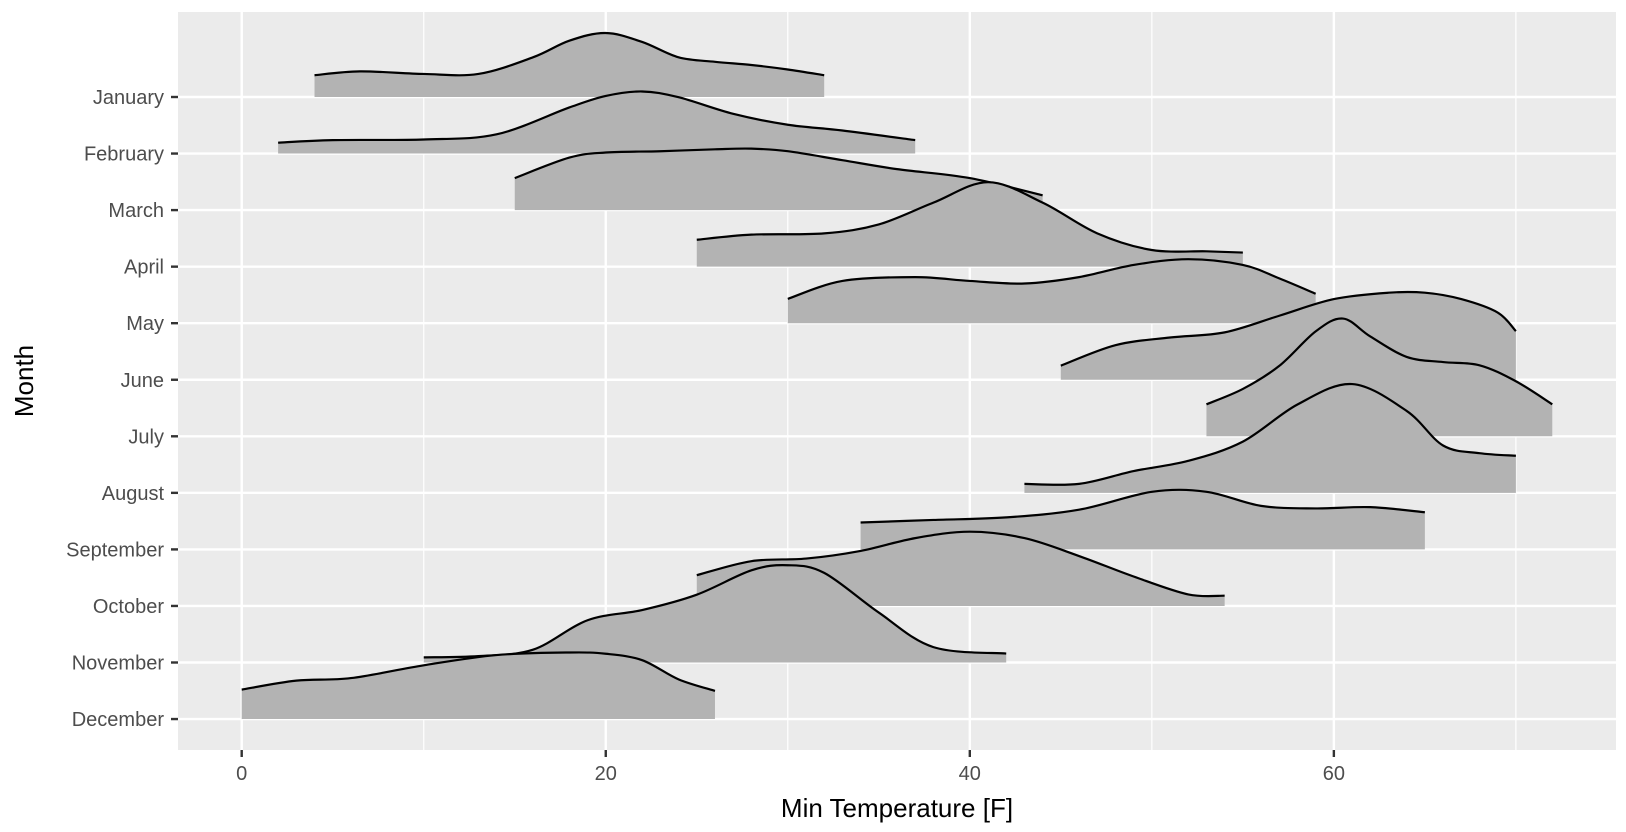  I want to click on y-tick-label-april: April, so click(144, 268).